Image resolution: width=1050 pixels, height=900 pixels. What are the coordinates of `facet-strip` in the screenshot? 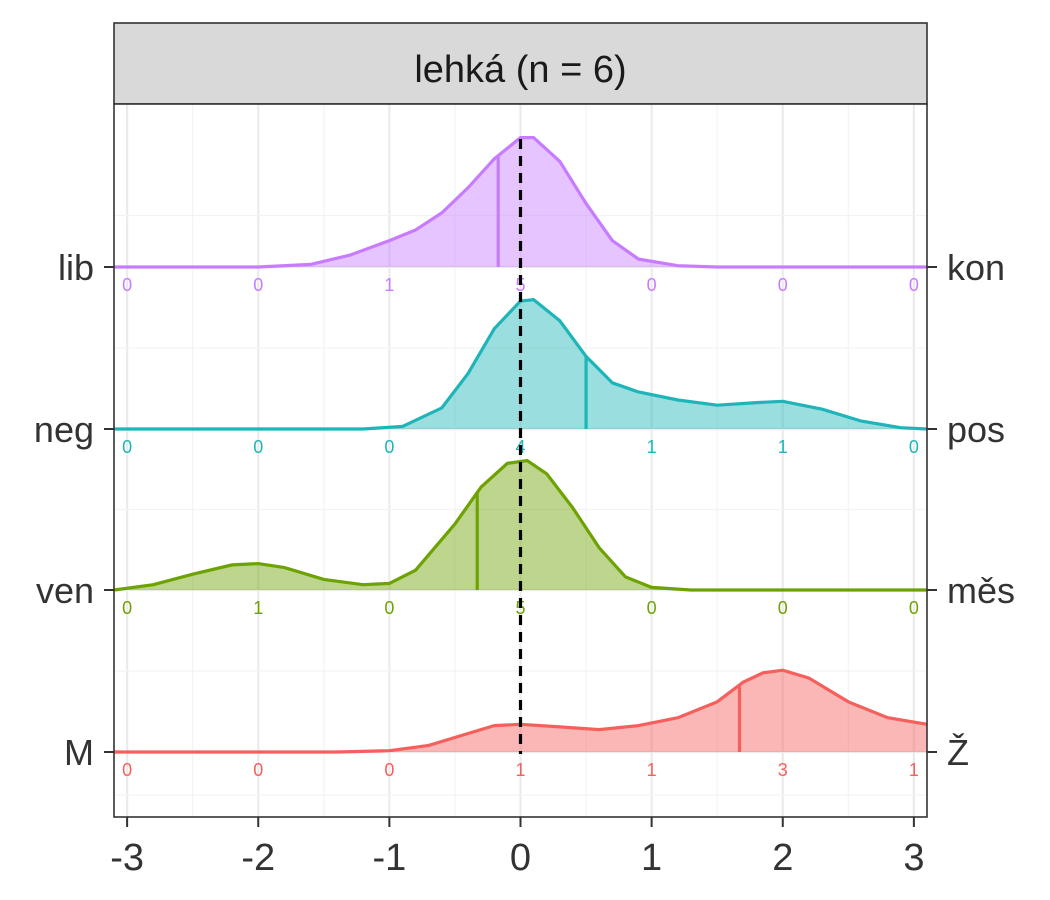 It's located at (520, 63).